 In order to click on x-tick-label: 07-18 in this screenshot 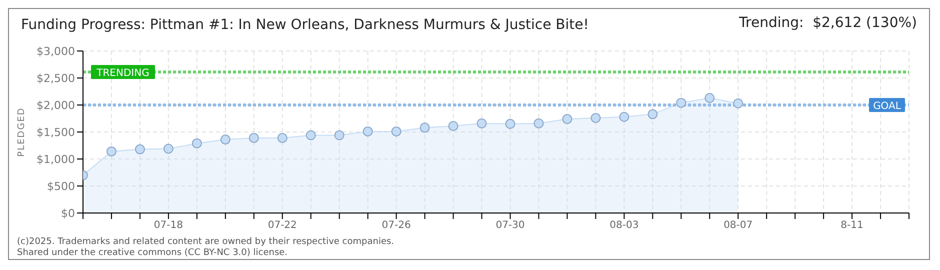, I will do `click(168, 226)`.